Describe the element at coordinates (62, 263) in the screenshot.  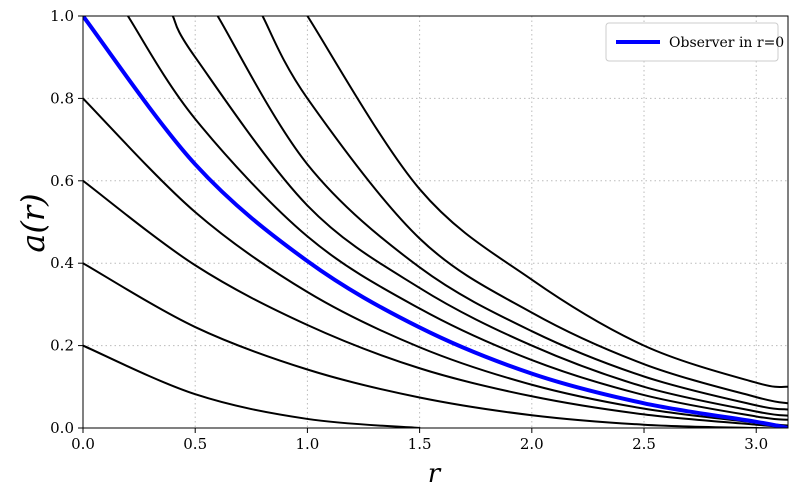
I see `y-tick-label: 0.4` at that location.